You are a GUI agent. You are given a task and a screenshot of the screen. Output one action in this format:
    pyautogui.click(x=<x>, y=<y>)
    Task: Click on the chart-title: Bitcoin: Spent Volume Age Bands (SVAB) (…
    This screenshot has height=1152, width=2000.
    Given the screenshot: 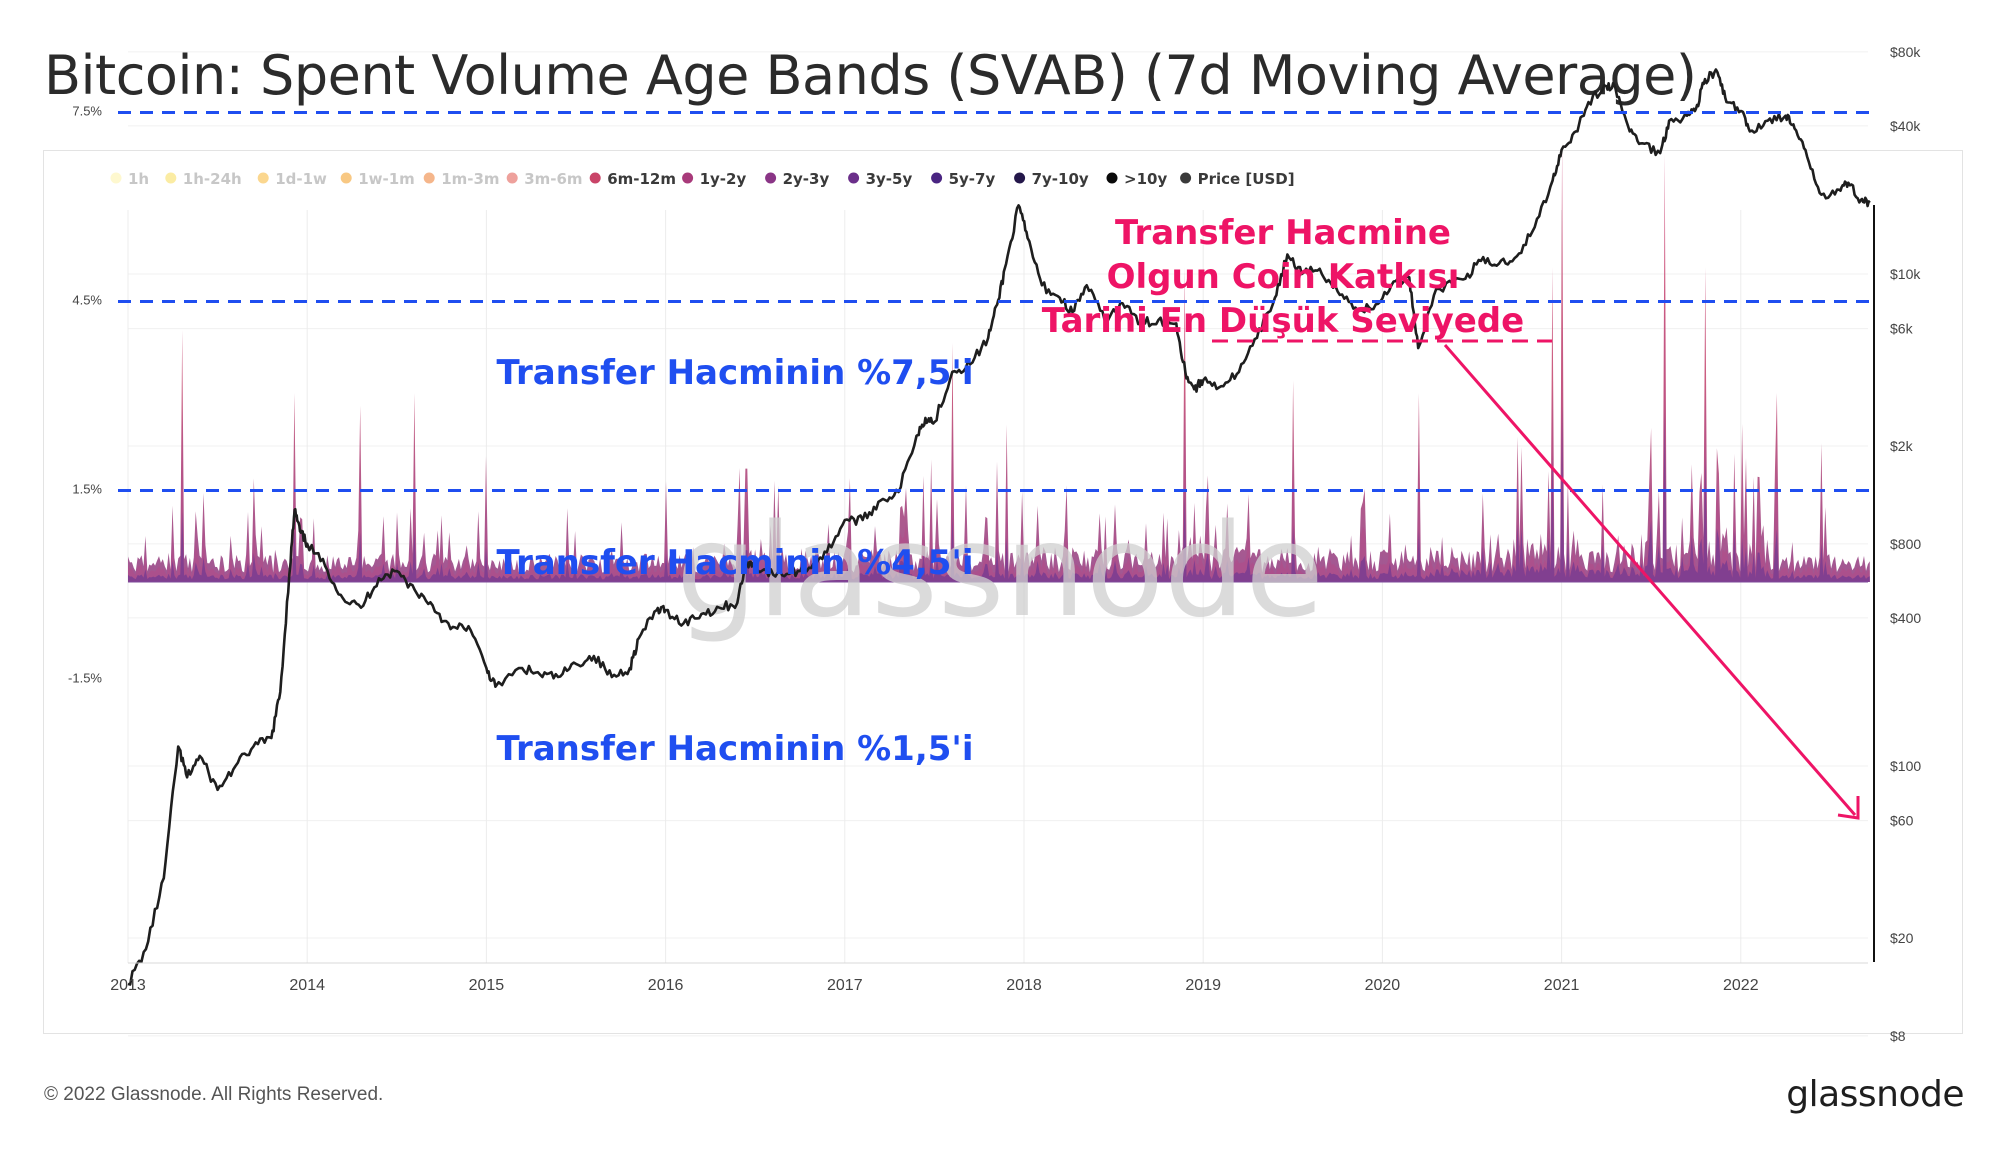 What is the action you would take?
    pyautogui.click(x=870, y=75)
    